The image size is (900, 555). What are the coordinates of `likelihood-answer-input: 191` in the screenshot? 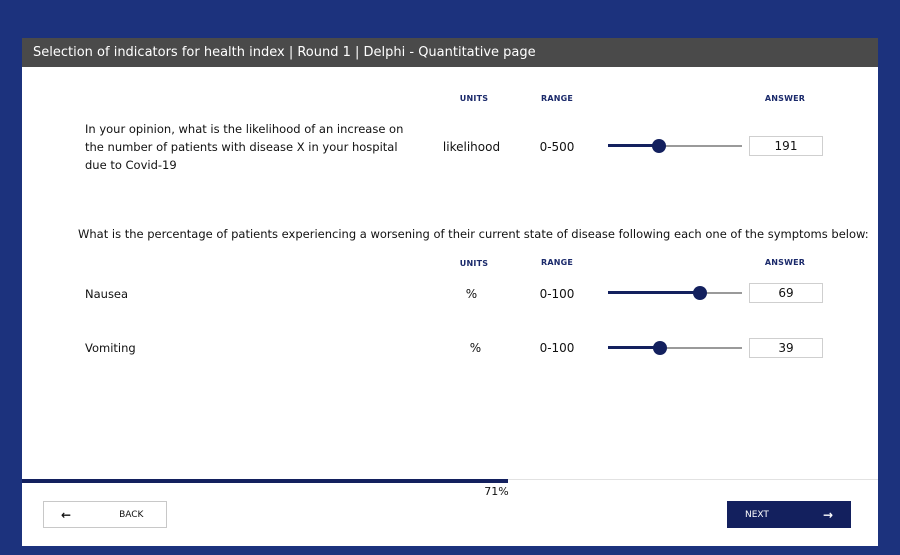 It's located at (786, 146).